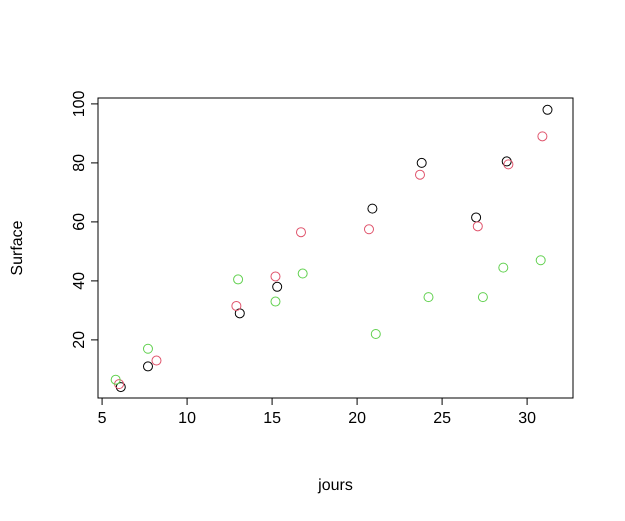  I want to click on x-axis-title: jours, so click(335, 485).